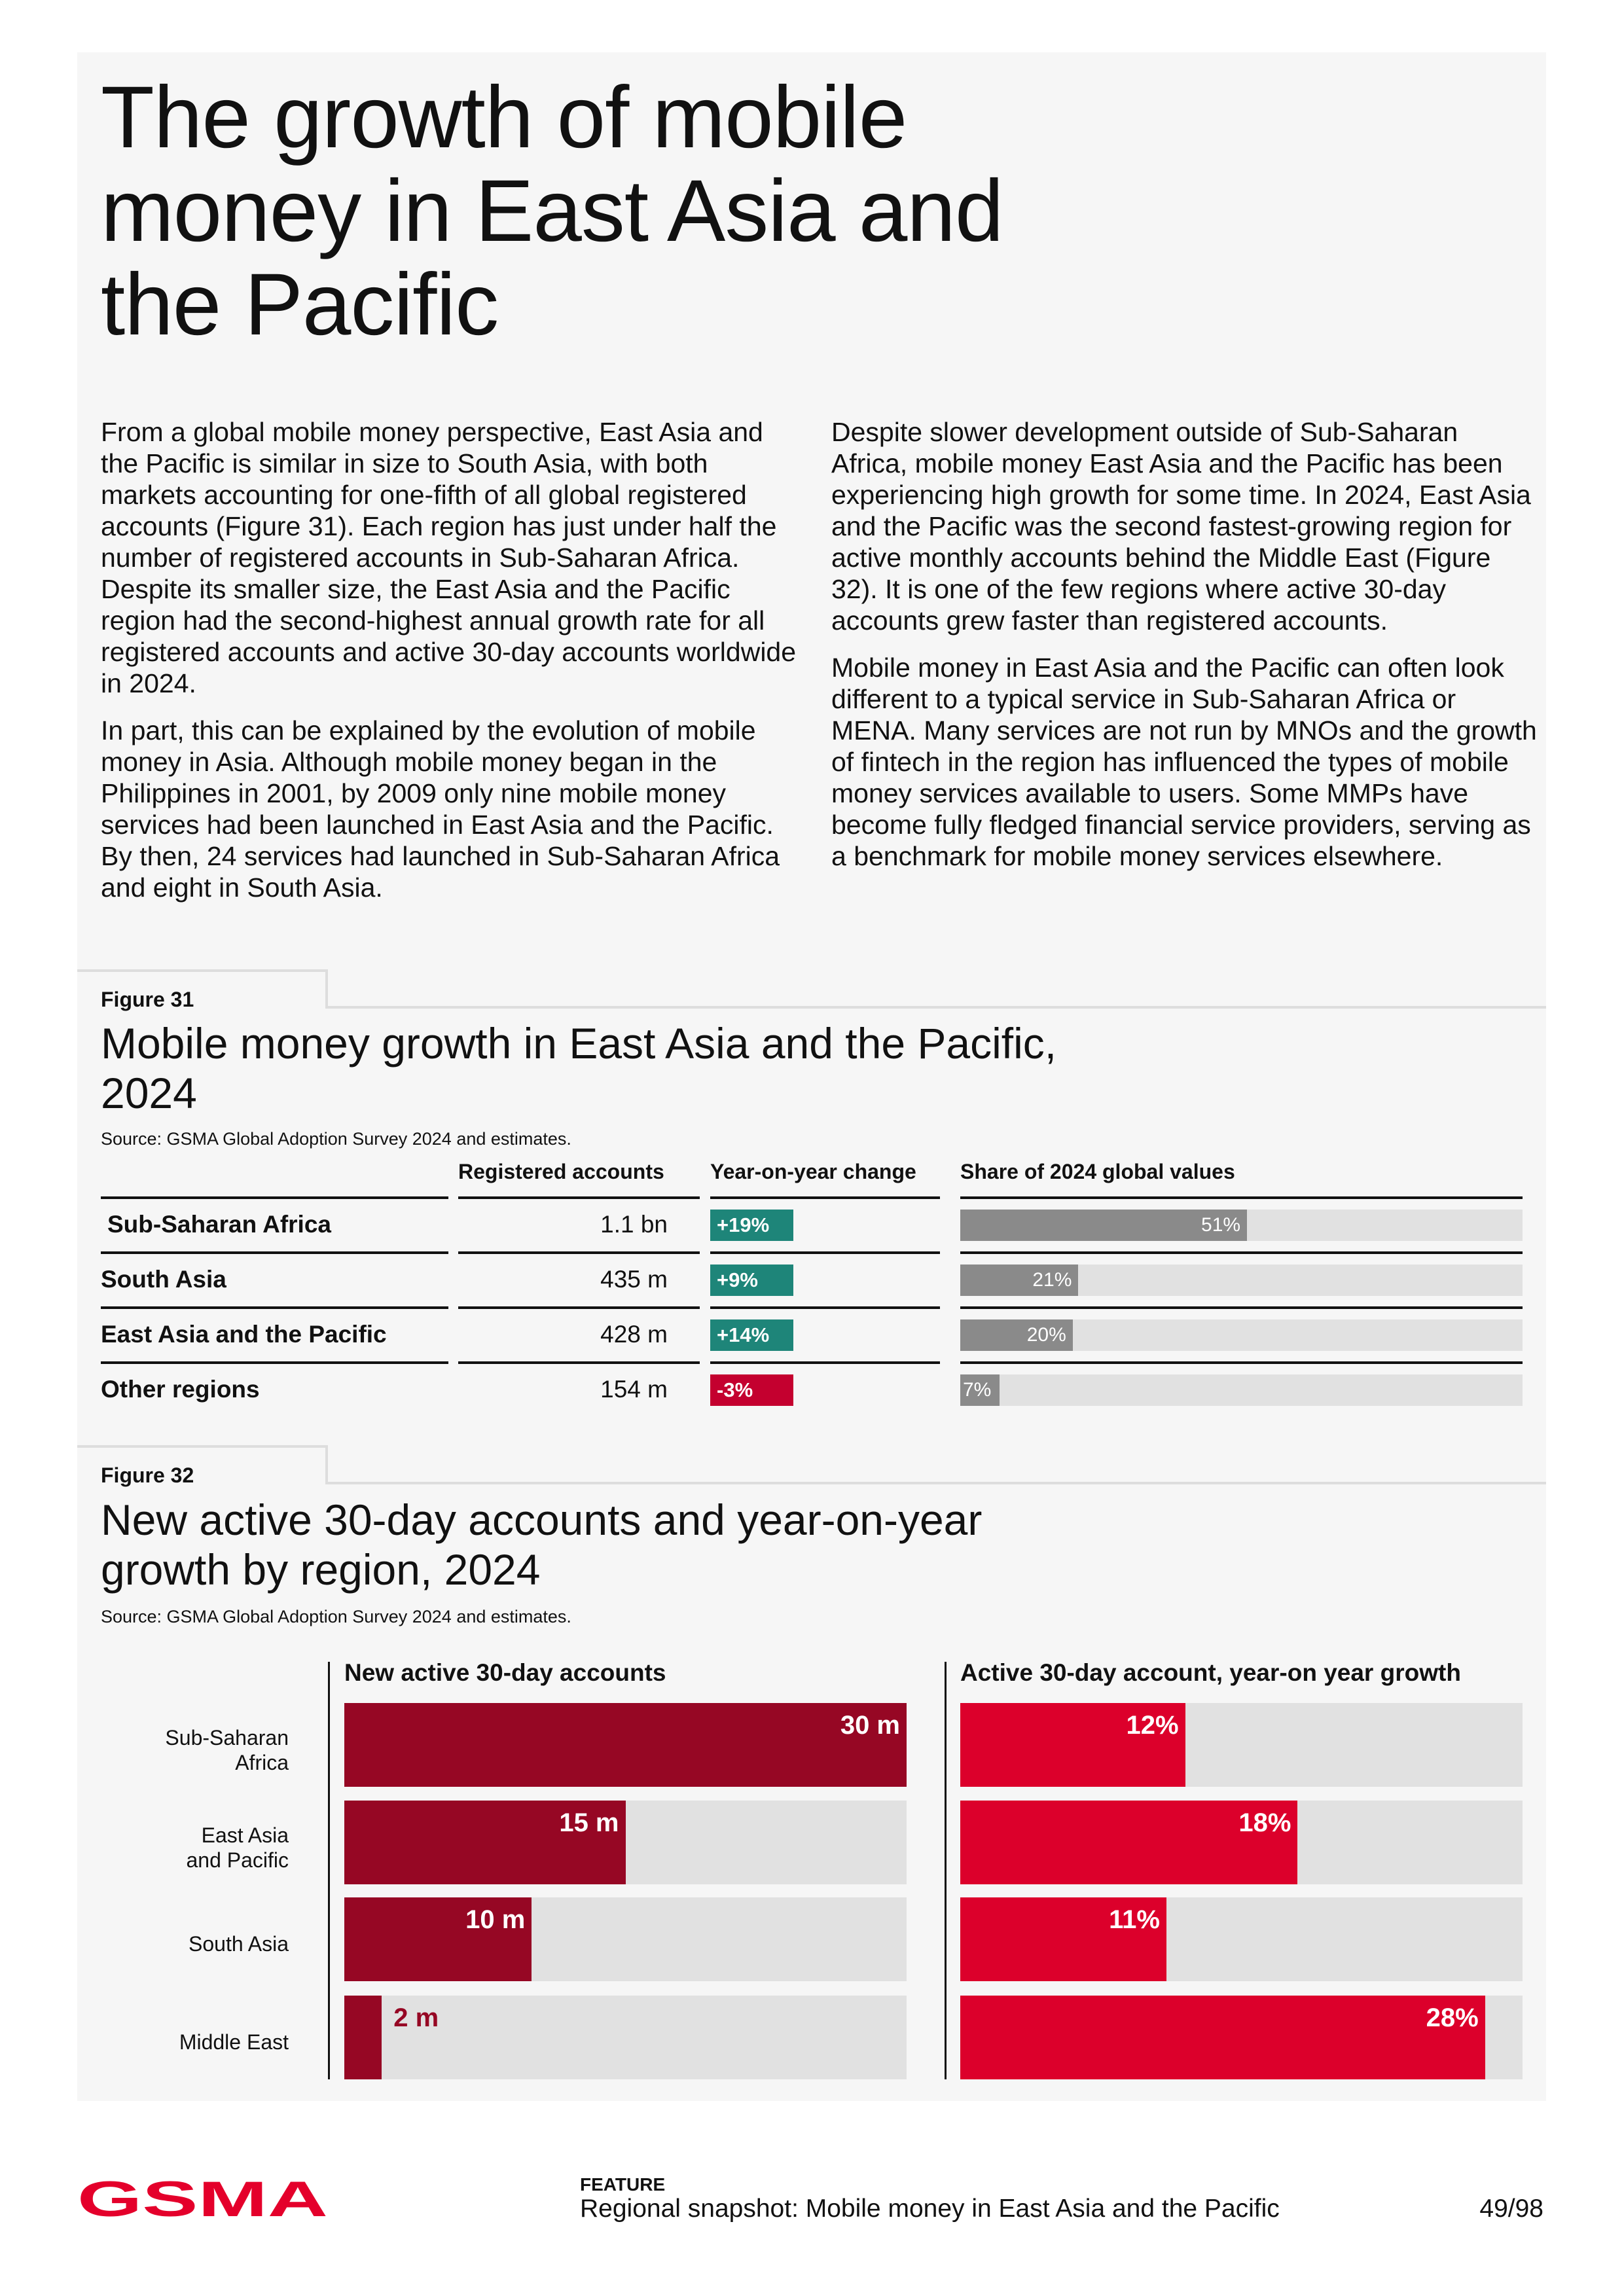  What do you see at coordinates (245, 1835) in the screenshot?
I see `category-label-line: East Asia` at bounding box center [245, 1835].